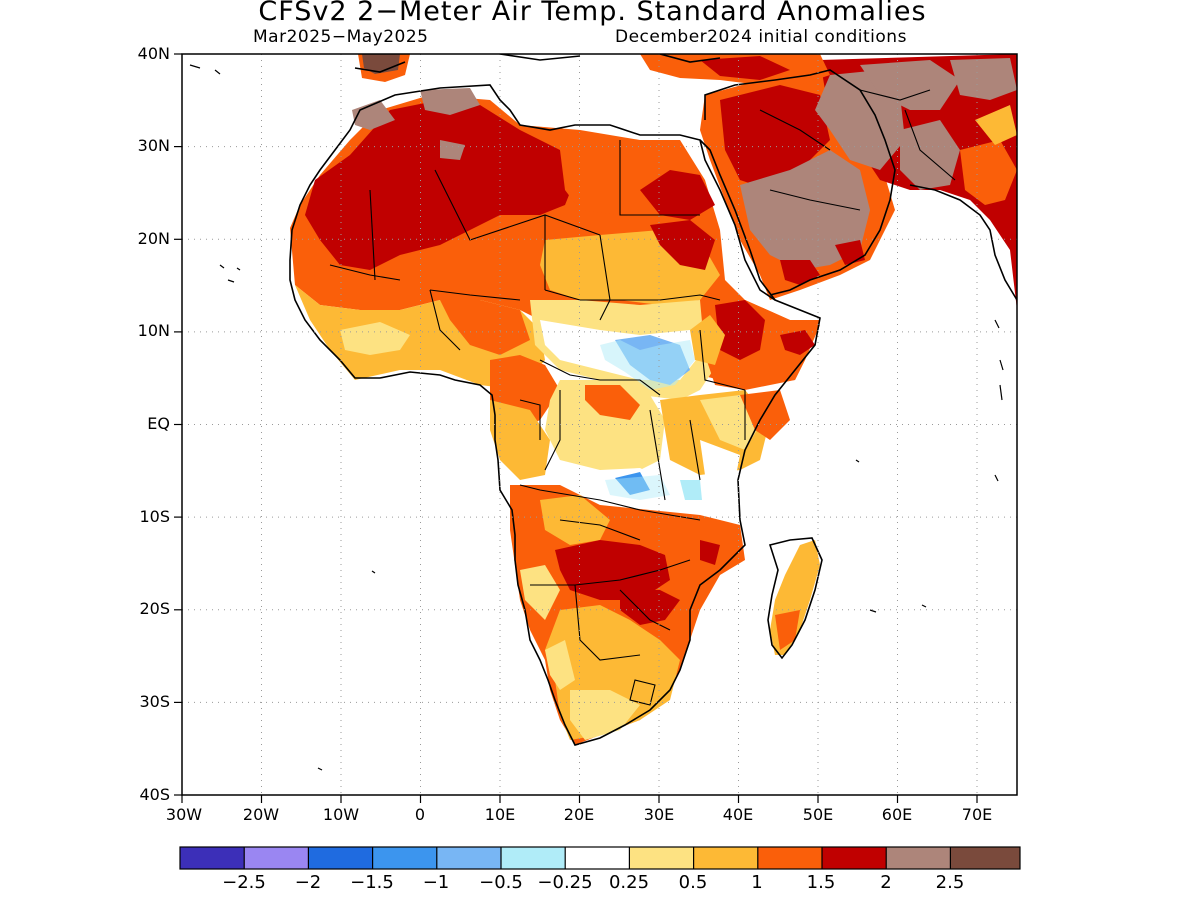 The image size is (1200, 900). What do you see at coordinates (757, 882) in the screenshot?
I see `colorbar-label: 1` at bounding box center [757, 882].